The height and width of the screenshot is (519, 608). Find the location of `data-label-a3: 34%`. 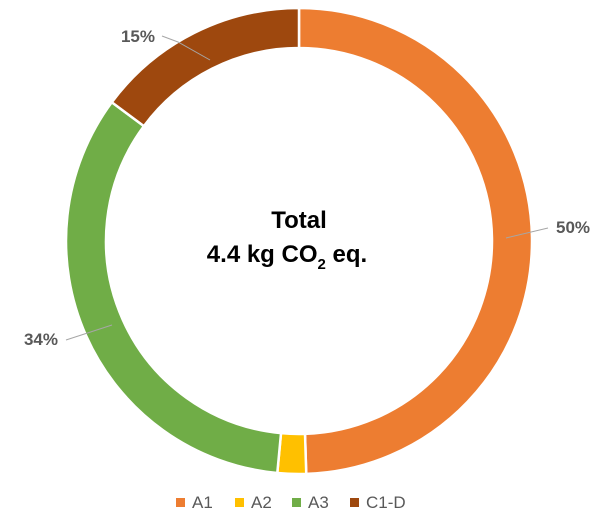

data-label-a3: 34% is located at coordinates (41, 339).